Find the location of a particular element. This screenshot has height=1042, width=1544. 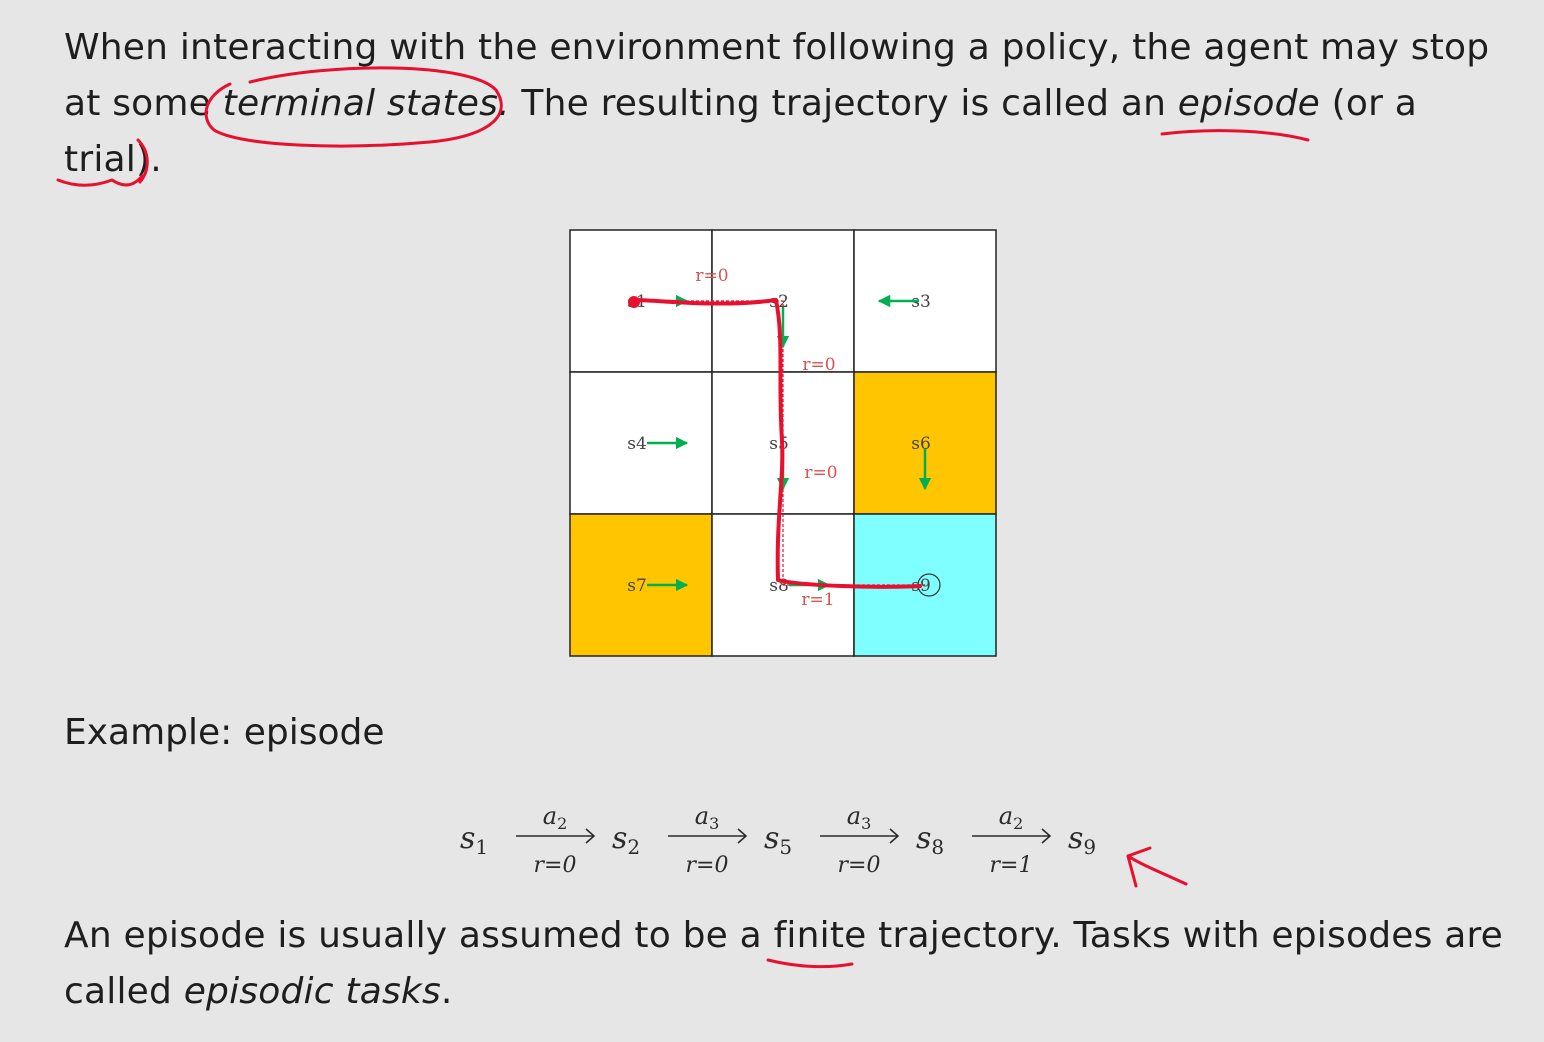

transition-action-4: a2 is located at coordinates (1011, 817).